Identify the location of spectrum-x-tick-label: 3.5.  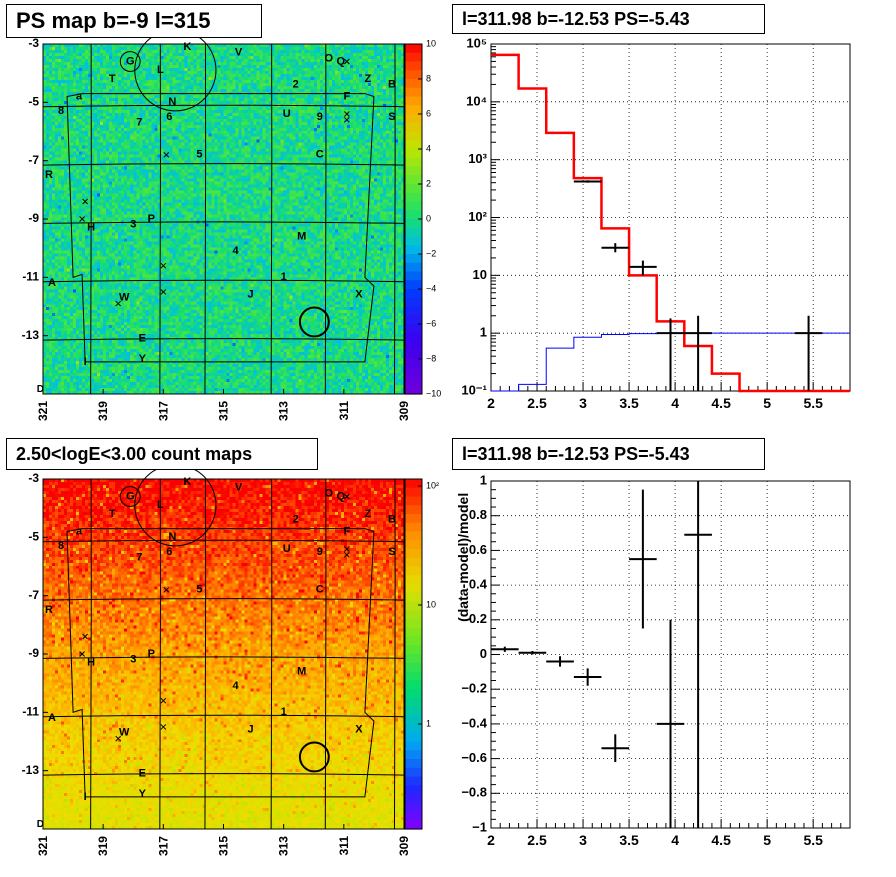
(629, 403).